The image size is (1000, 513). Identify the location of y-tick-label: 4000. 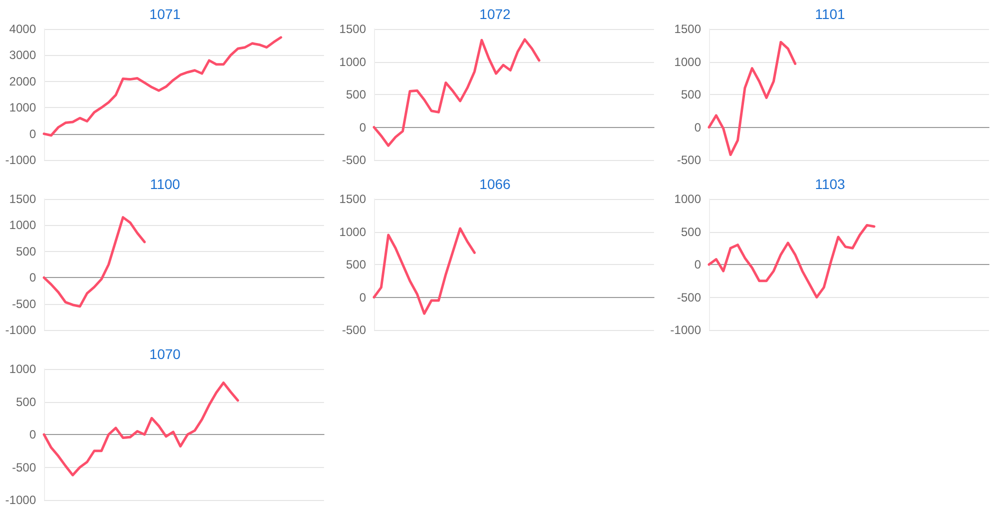
(22, 29).